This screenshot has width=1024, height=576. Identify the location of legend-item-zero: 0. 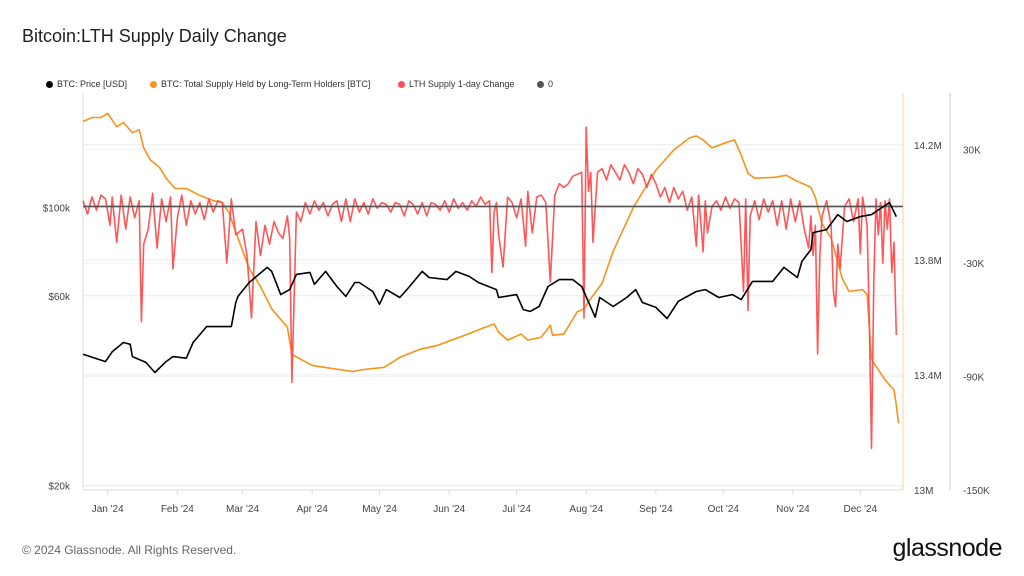
(545, 84).